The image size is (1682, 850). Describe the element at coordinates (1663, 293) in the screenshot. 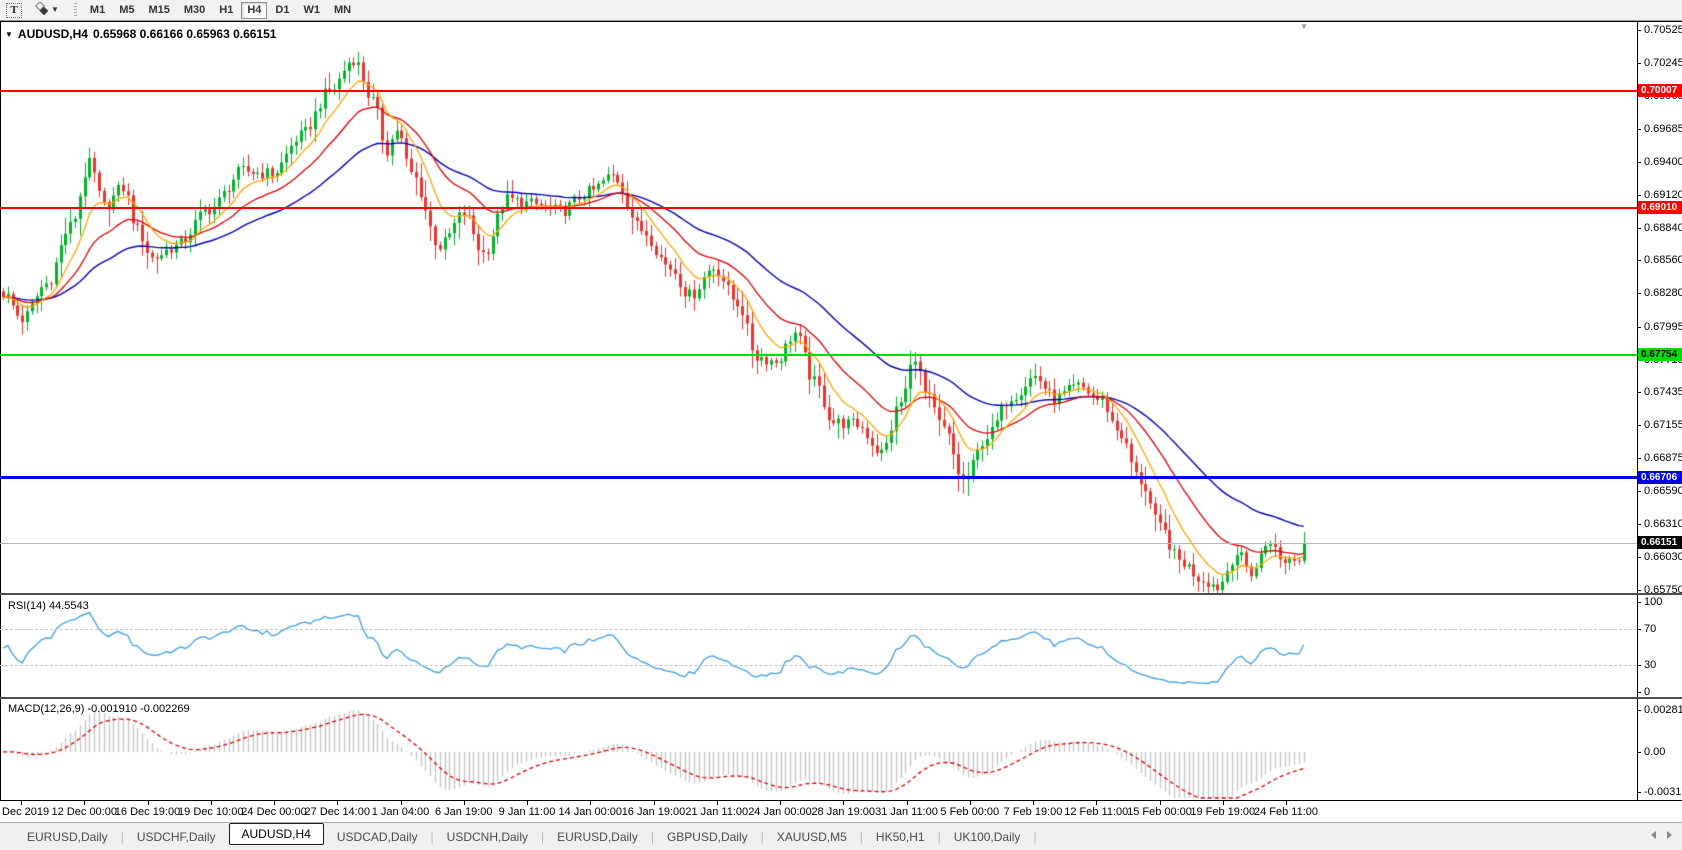

I see `price-axis-tick-label: 0.68280` at that location.